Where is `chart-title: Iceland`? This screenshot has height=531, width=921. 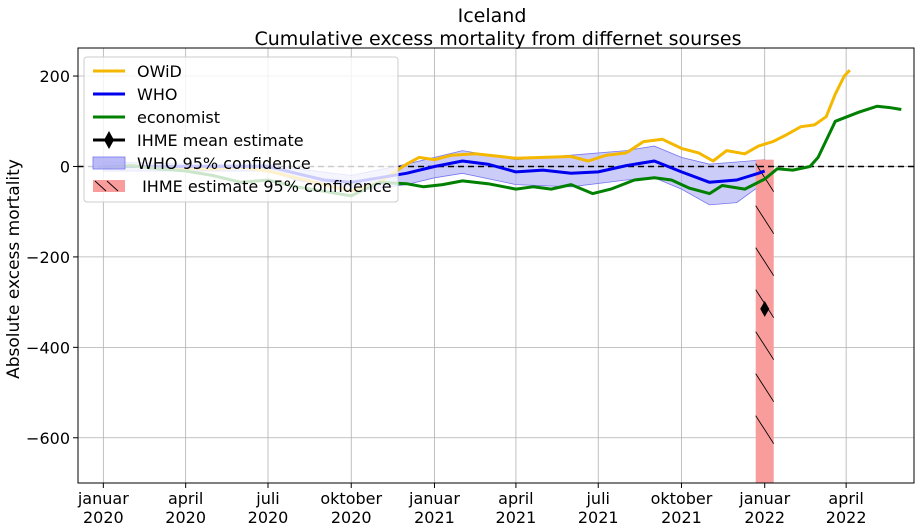 chart-title: Iceland is located at coordinates (492, 16).